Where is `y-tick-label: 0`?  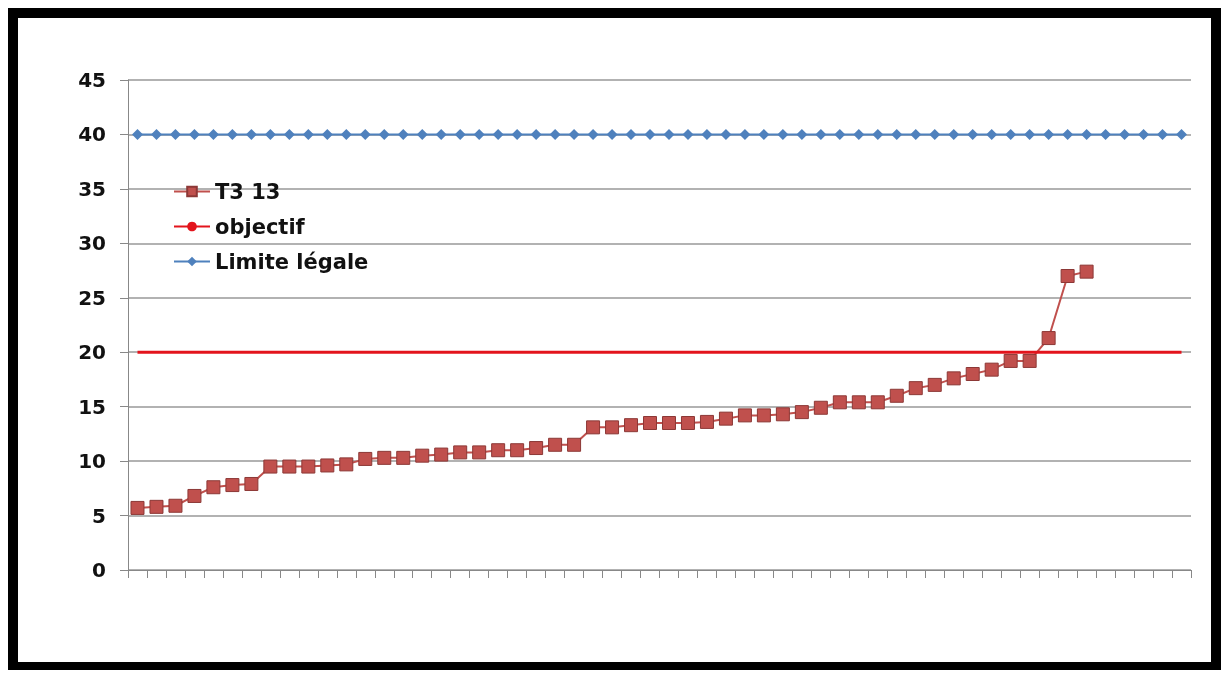 y-tick-label: 0 is located at coordinates (99, 570).